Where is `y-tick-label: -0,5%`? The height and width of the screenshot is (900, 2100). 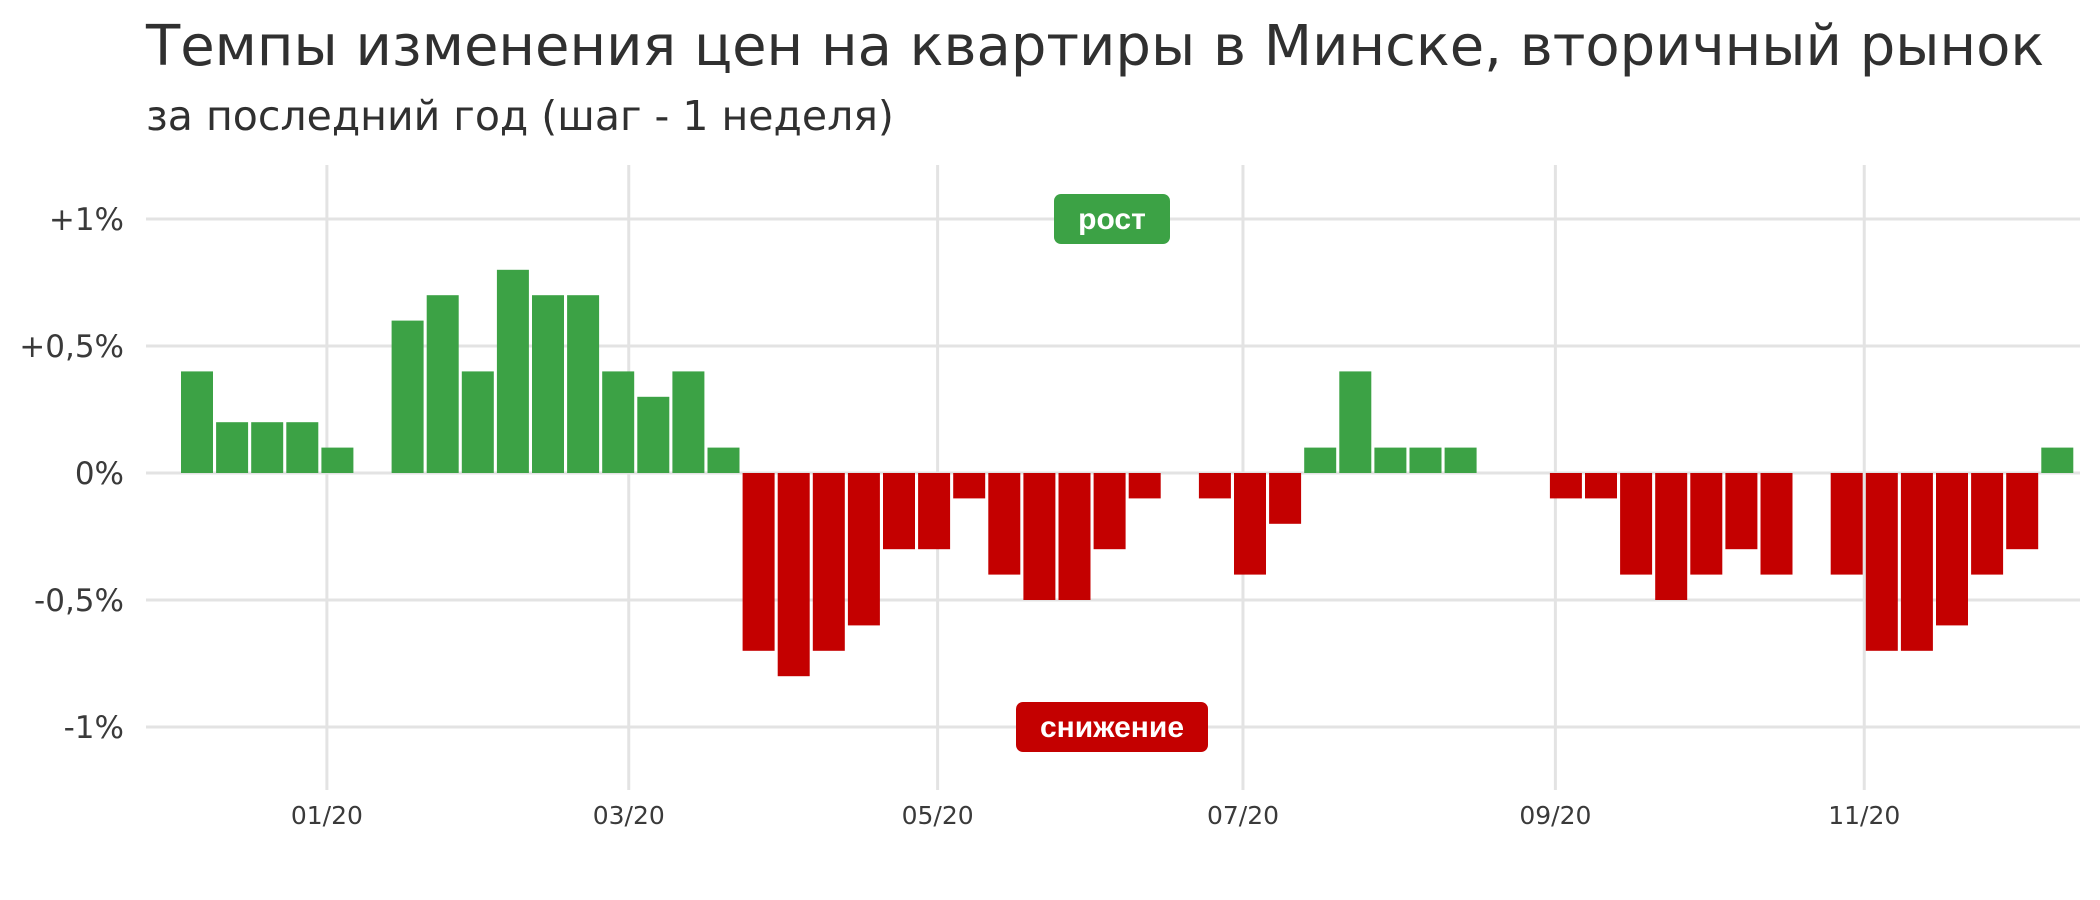 y-tick-label: -0,5% is located at coordinates (79, 601).